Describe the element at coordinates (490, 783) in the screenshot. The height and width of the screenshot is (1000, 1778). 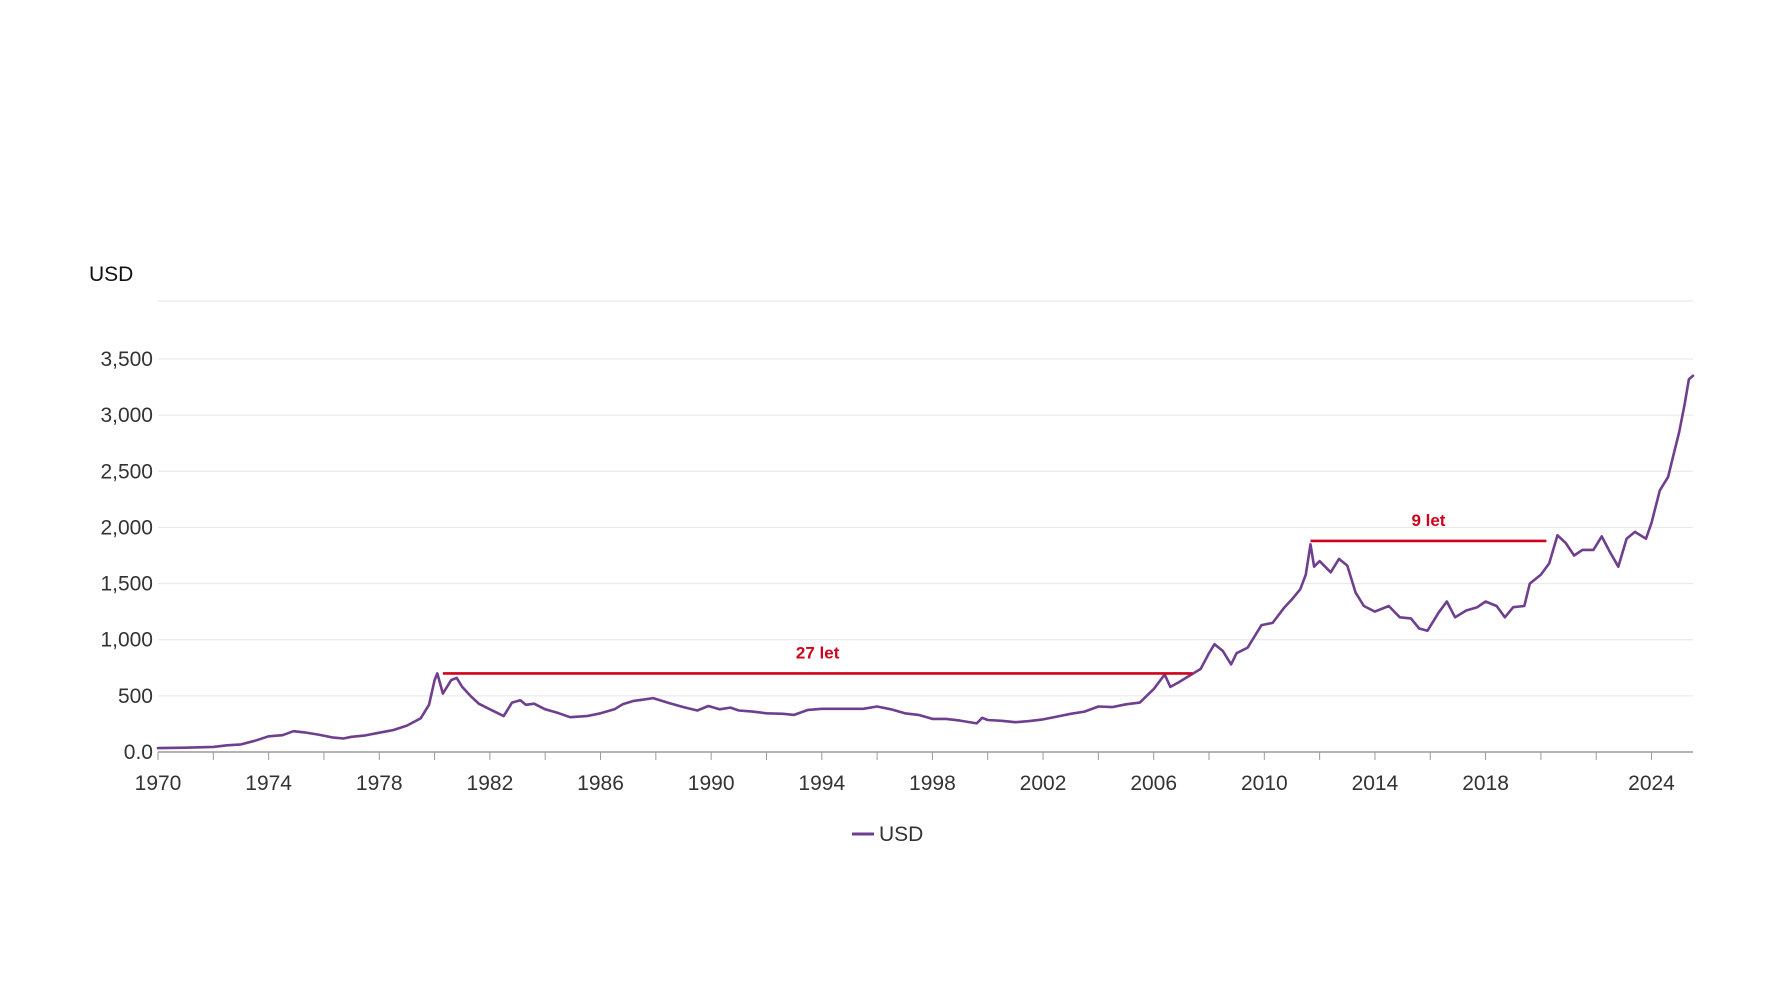
I see `x-tick-label: 1982` at that location.